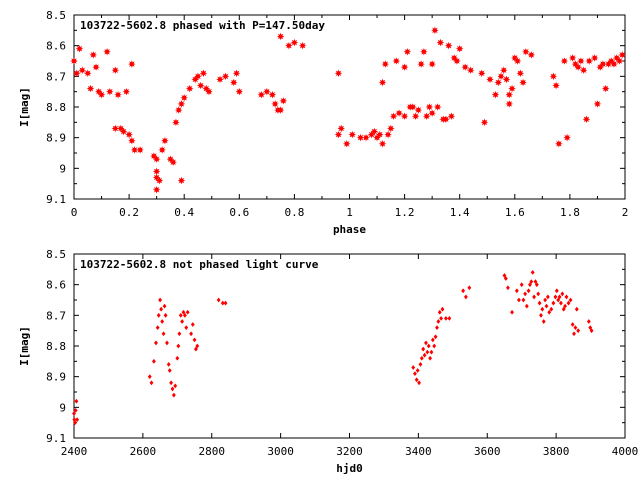  What do you see at coordinates (294, 212) in the screenshot?
I see `x-tick-label: 0.8` at bounding box center [294, 212].